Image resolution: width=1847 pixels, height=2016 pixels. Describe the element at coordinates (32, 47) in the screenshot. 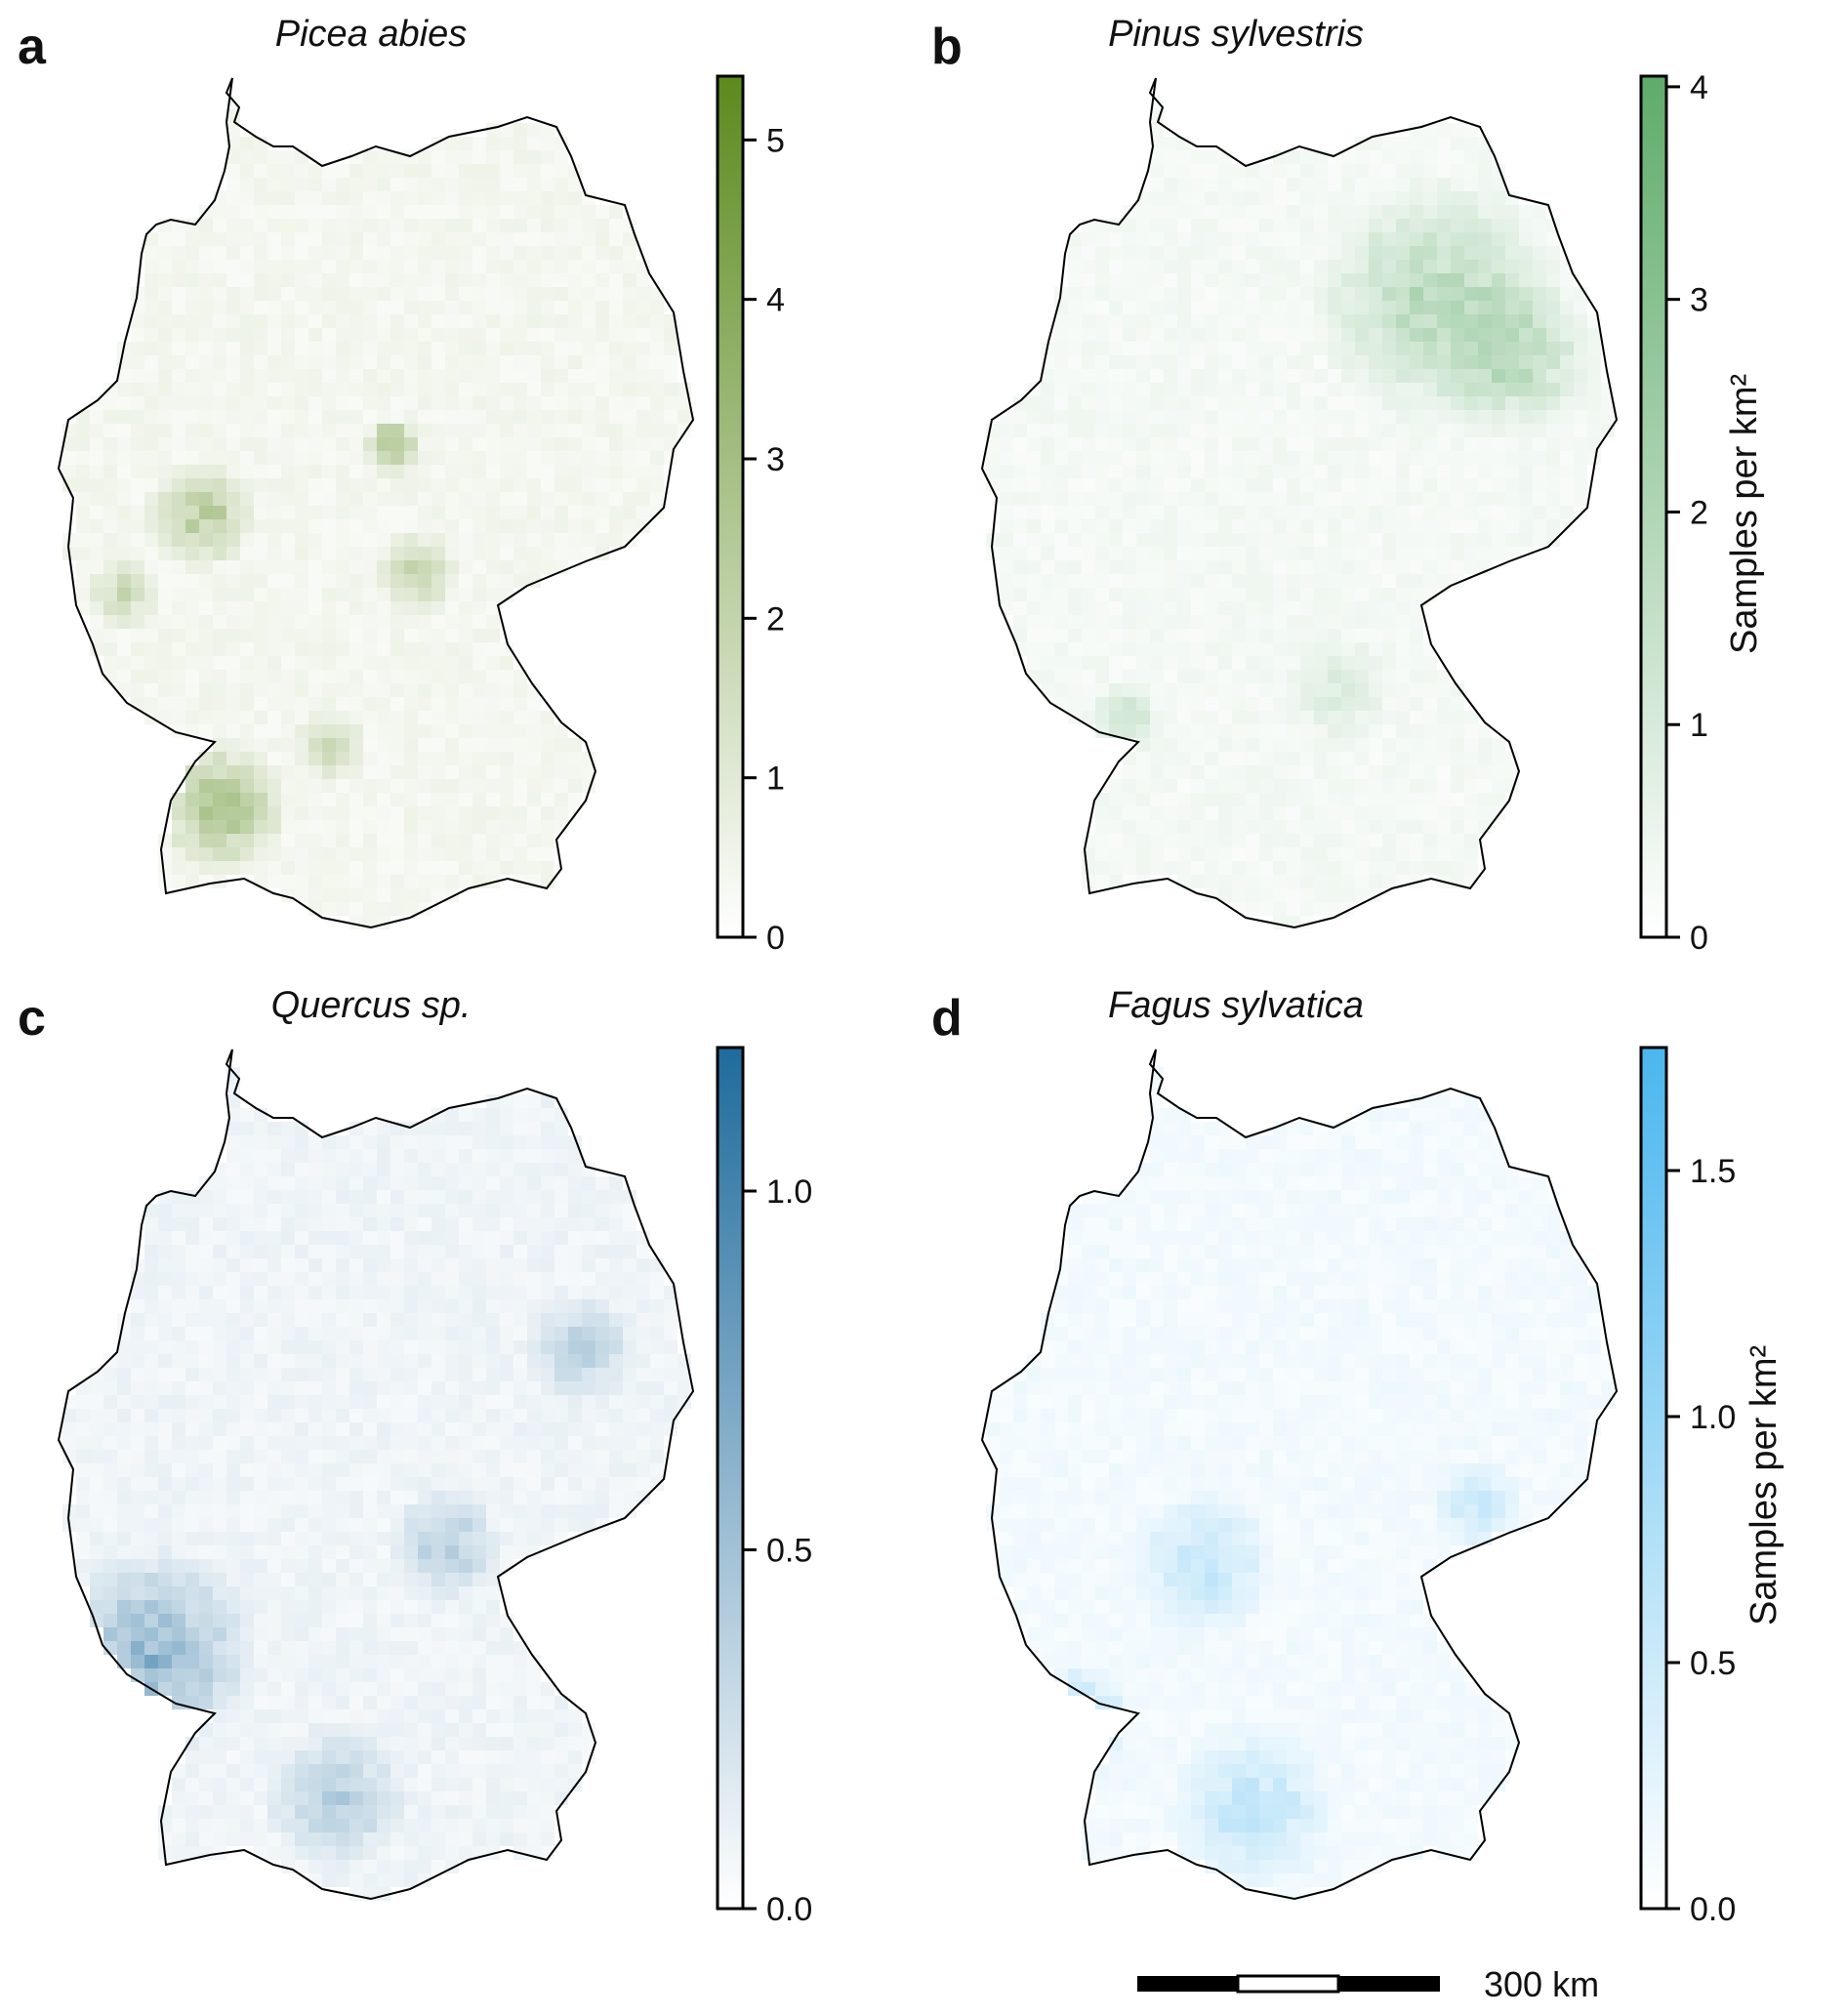

I see `panel-letter: a` at that location.